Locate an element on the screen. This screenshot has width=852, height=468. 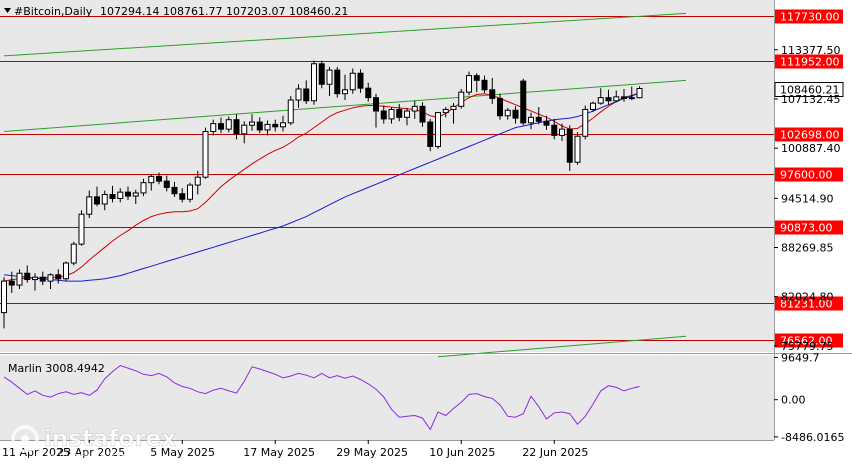
symbol-label: #Bitcoin,Daily is located at coordinates (53, 11).